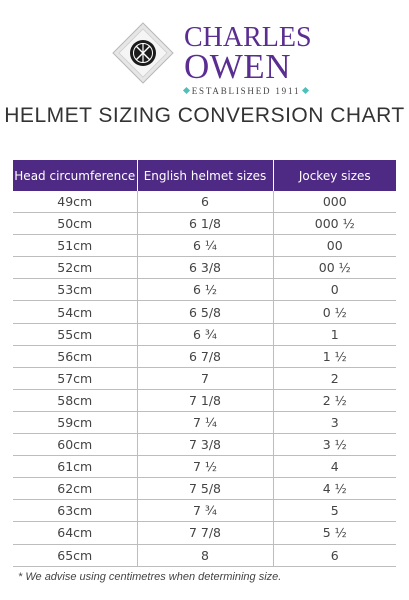 The image size is (409, 600). I want to click on head-circumference-cell: 58cm, so click(75, 400).